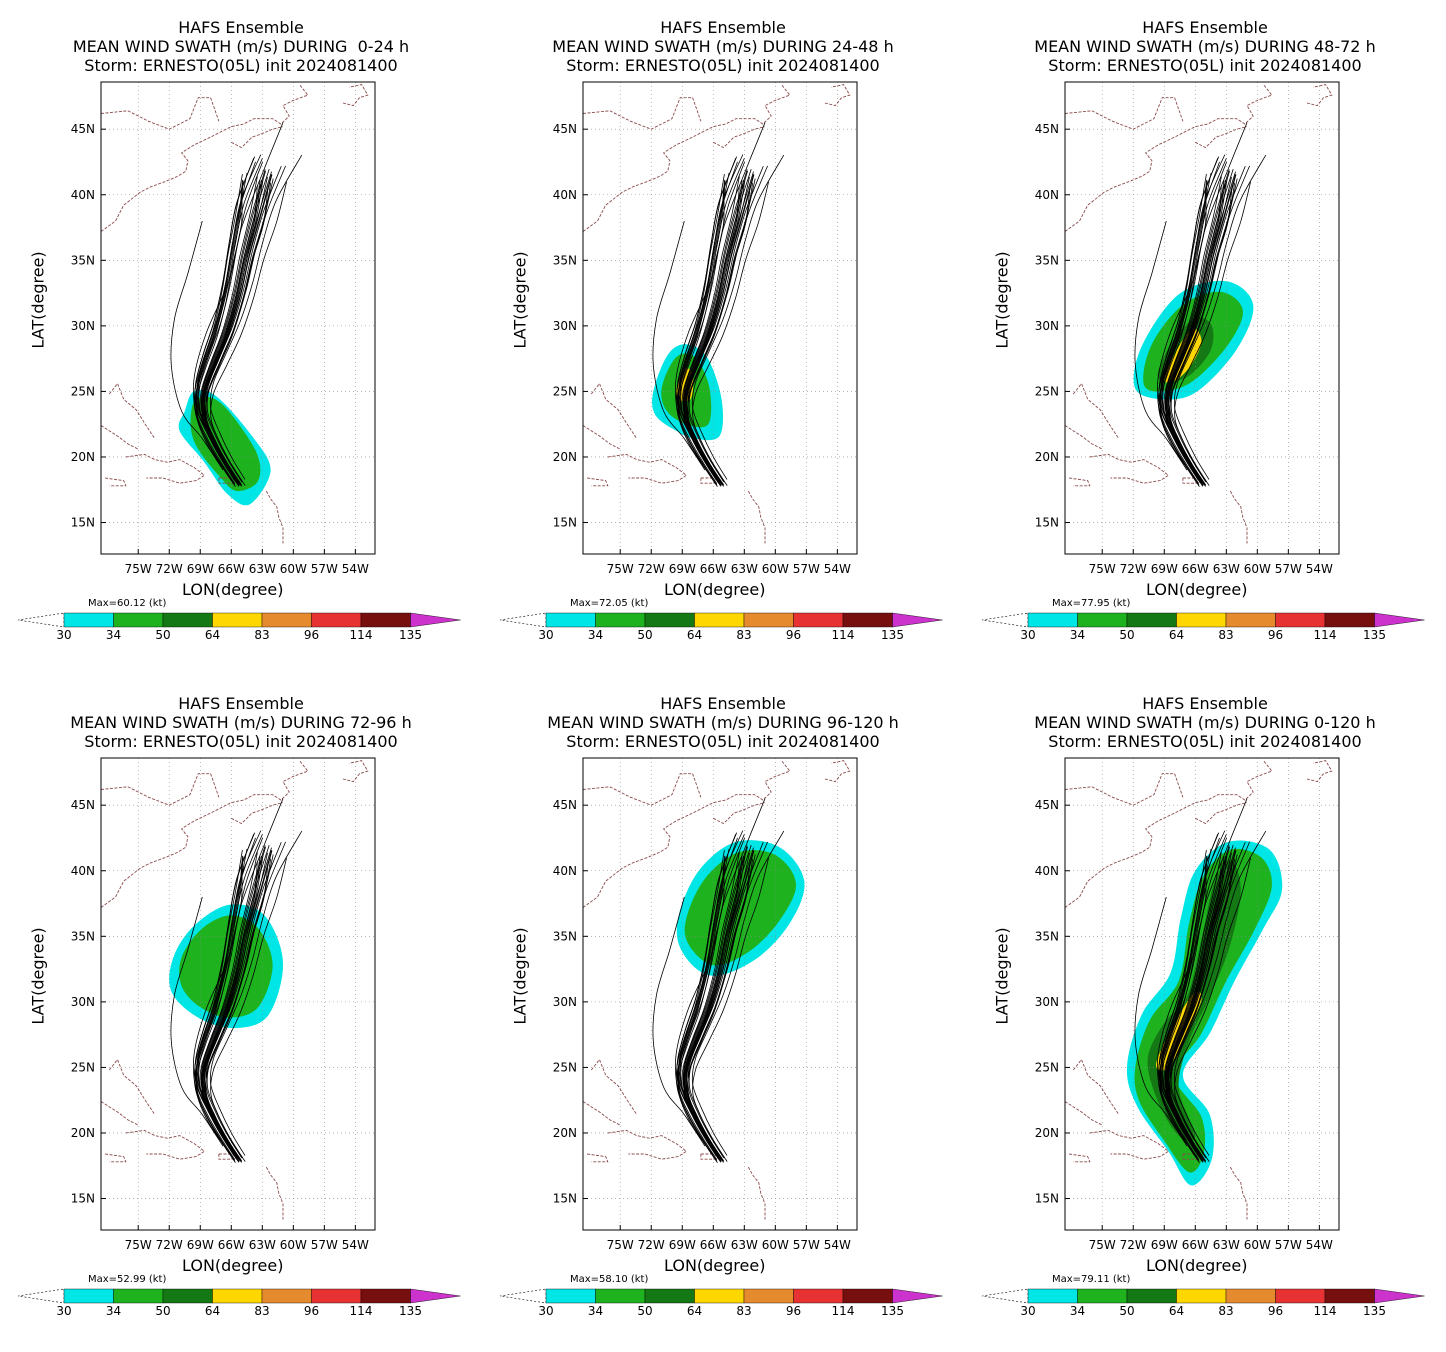 This screenshot has height=1352, width=1446. Describe the element at coordinates (241, 722) in the screenshot. I see `swath-period-title: MEAN WIND SWATH (m/s) DURING 72-96 h` at that location.